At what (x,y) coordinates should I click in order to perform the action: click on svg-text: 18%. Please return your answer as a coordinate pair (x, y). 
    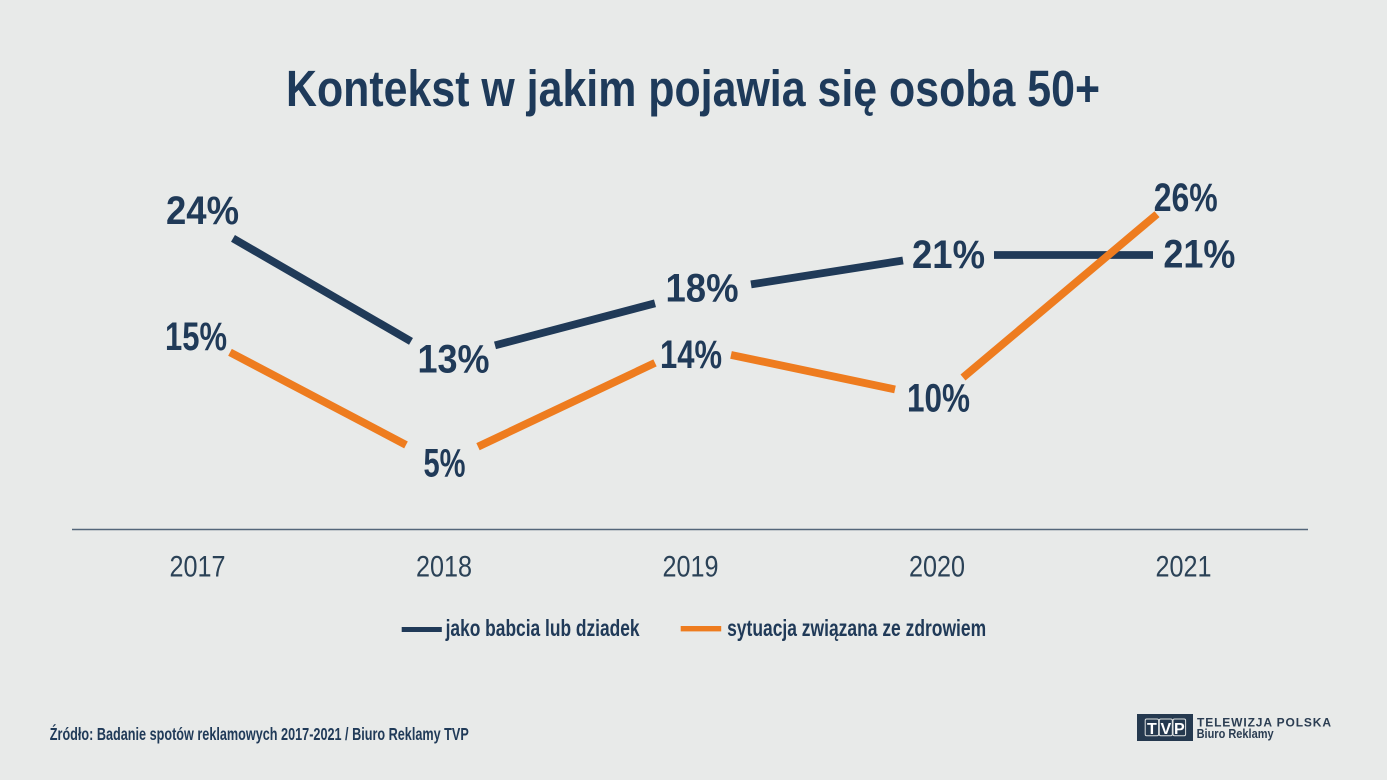
    Looking at the image, I should click on (702, 289).